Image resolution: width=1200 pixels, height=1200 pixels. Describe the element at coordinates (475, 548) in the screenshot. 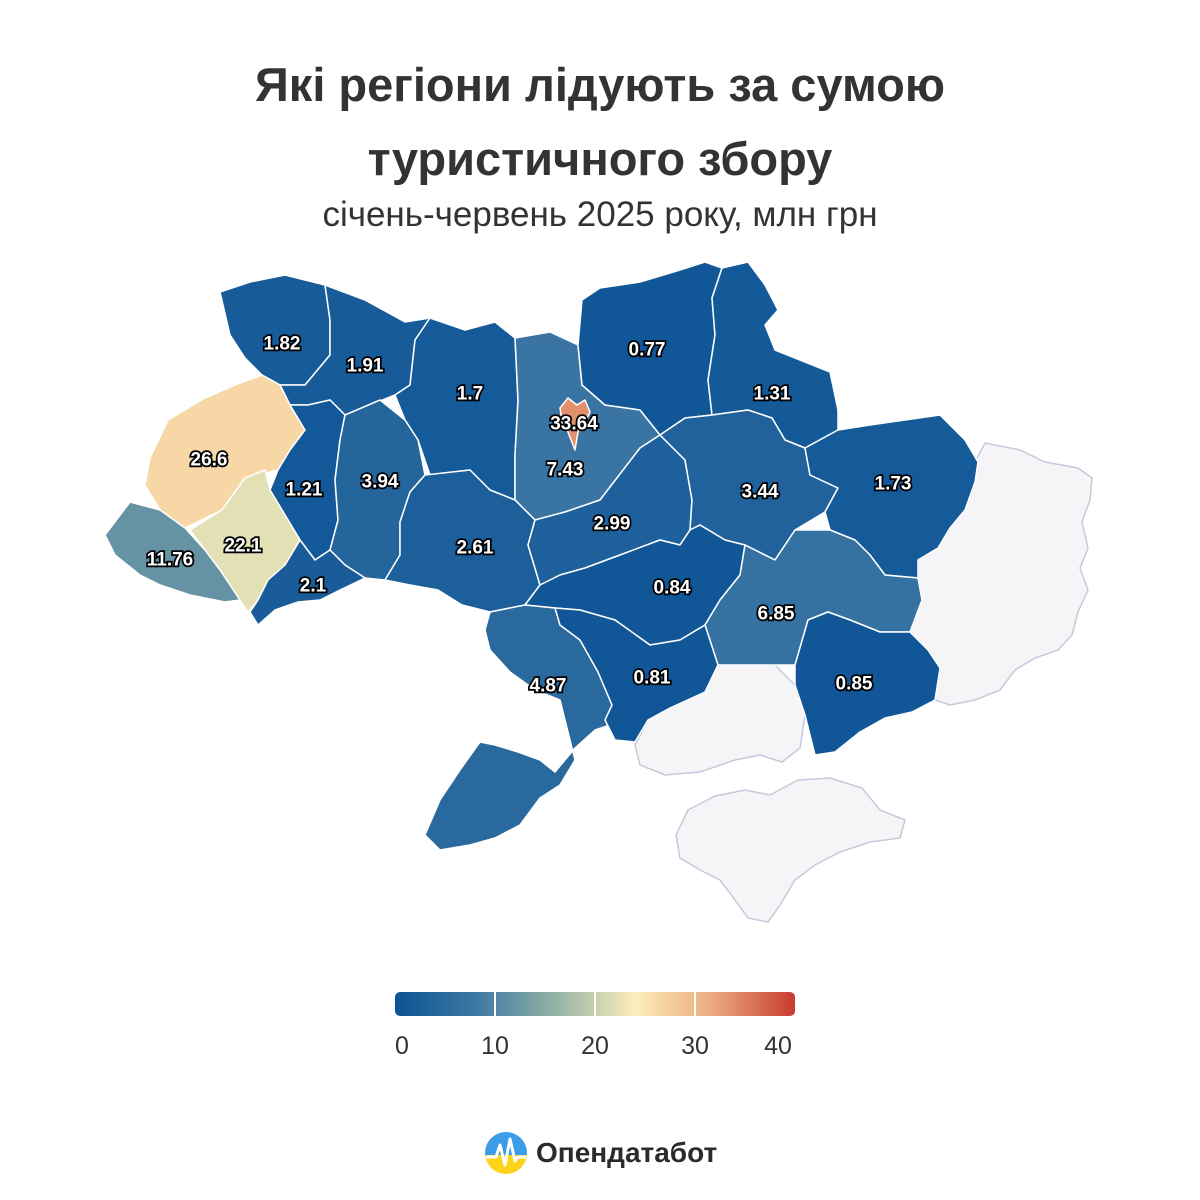

I see `region-value-label: 2.61` at that location.